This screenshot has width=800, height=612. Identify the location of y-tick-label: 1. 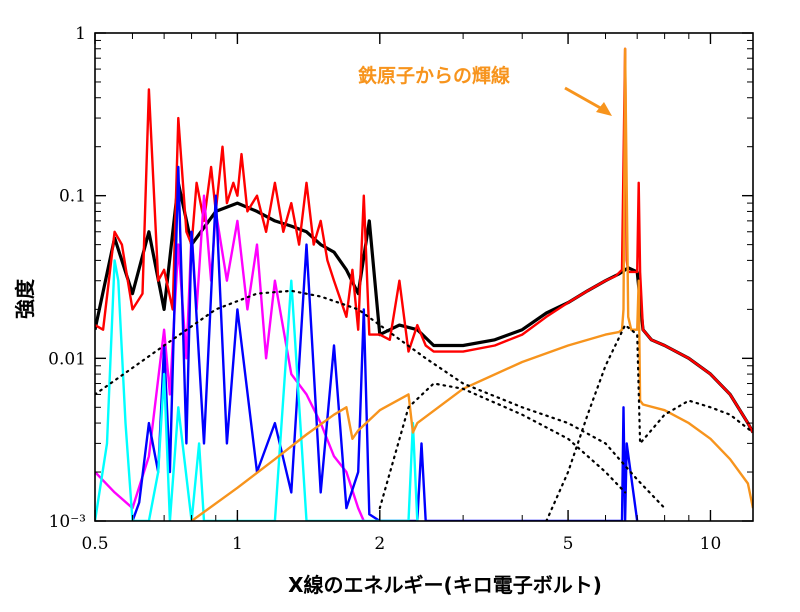
(80, 34).